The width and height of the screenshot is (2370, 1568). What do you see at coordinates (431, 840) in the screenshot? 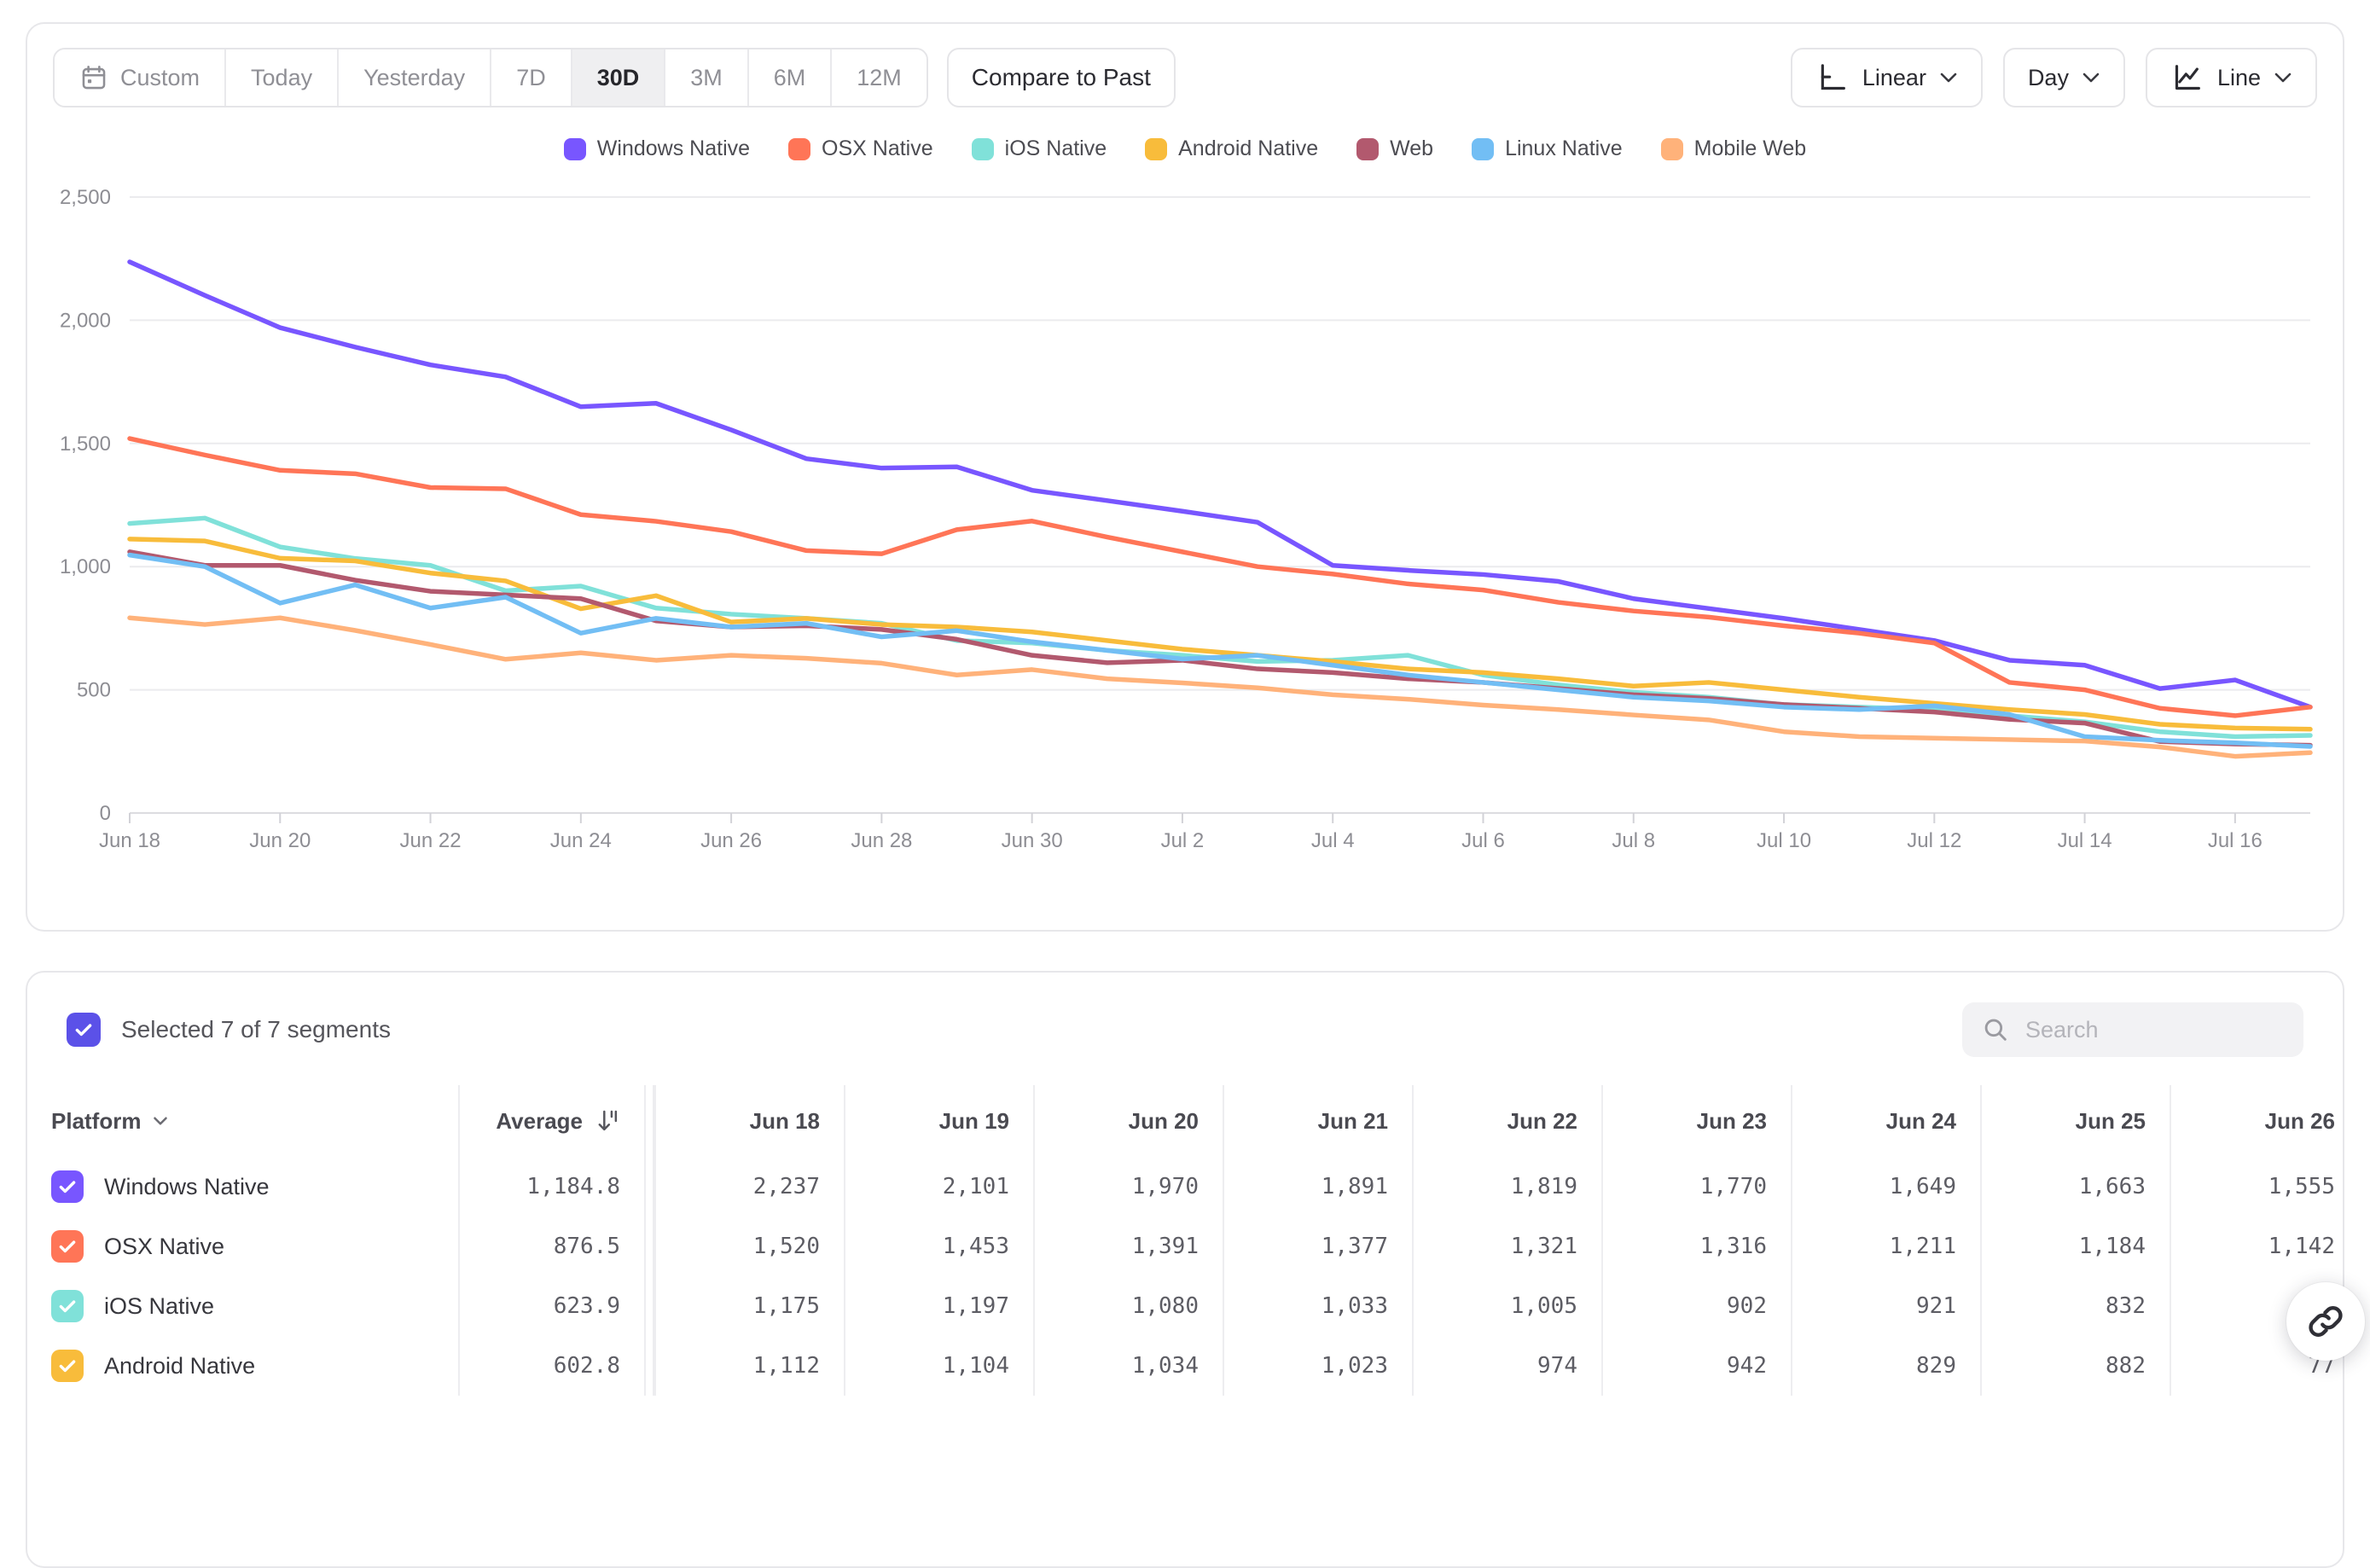
I see `x-axis-tick-label: Jun 22` at bounding box center [431, 840].